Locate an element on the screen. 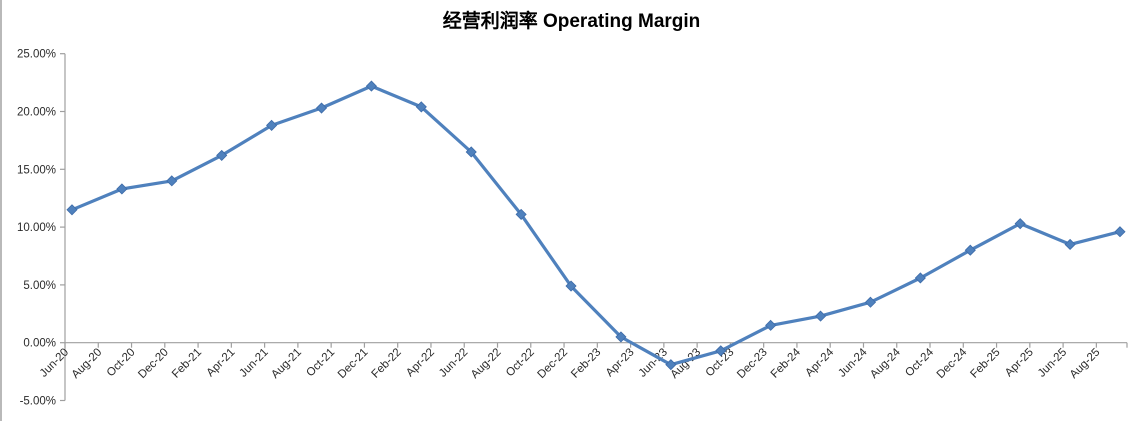  x-axis-label: Apr-25 is located at coordinates (1019, 362).